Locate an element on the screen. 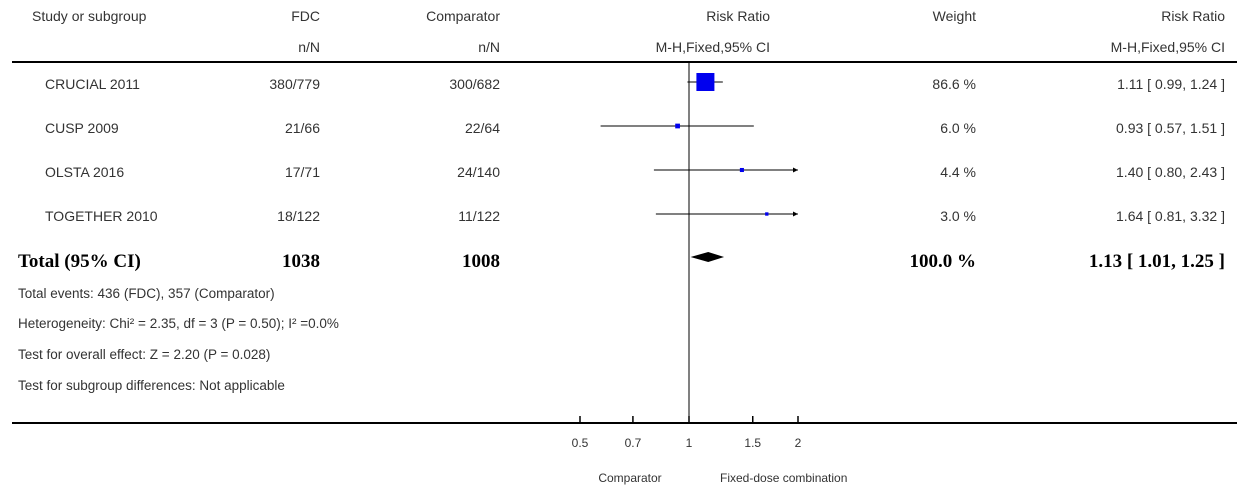 This screenshot has width=1239, height=491. study-fdc: 18/122 is located at coordinates (298, 216).